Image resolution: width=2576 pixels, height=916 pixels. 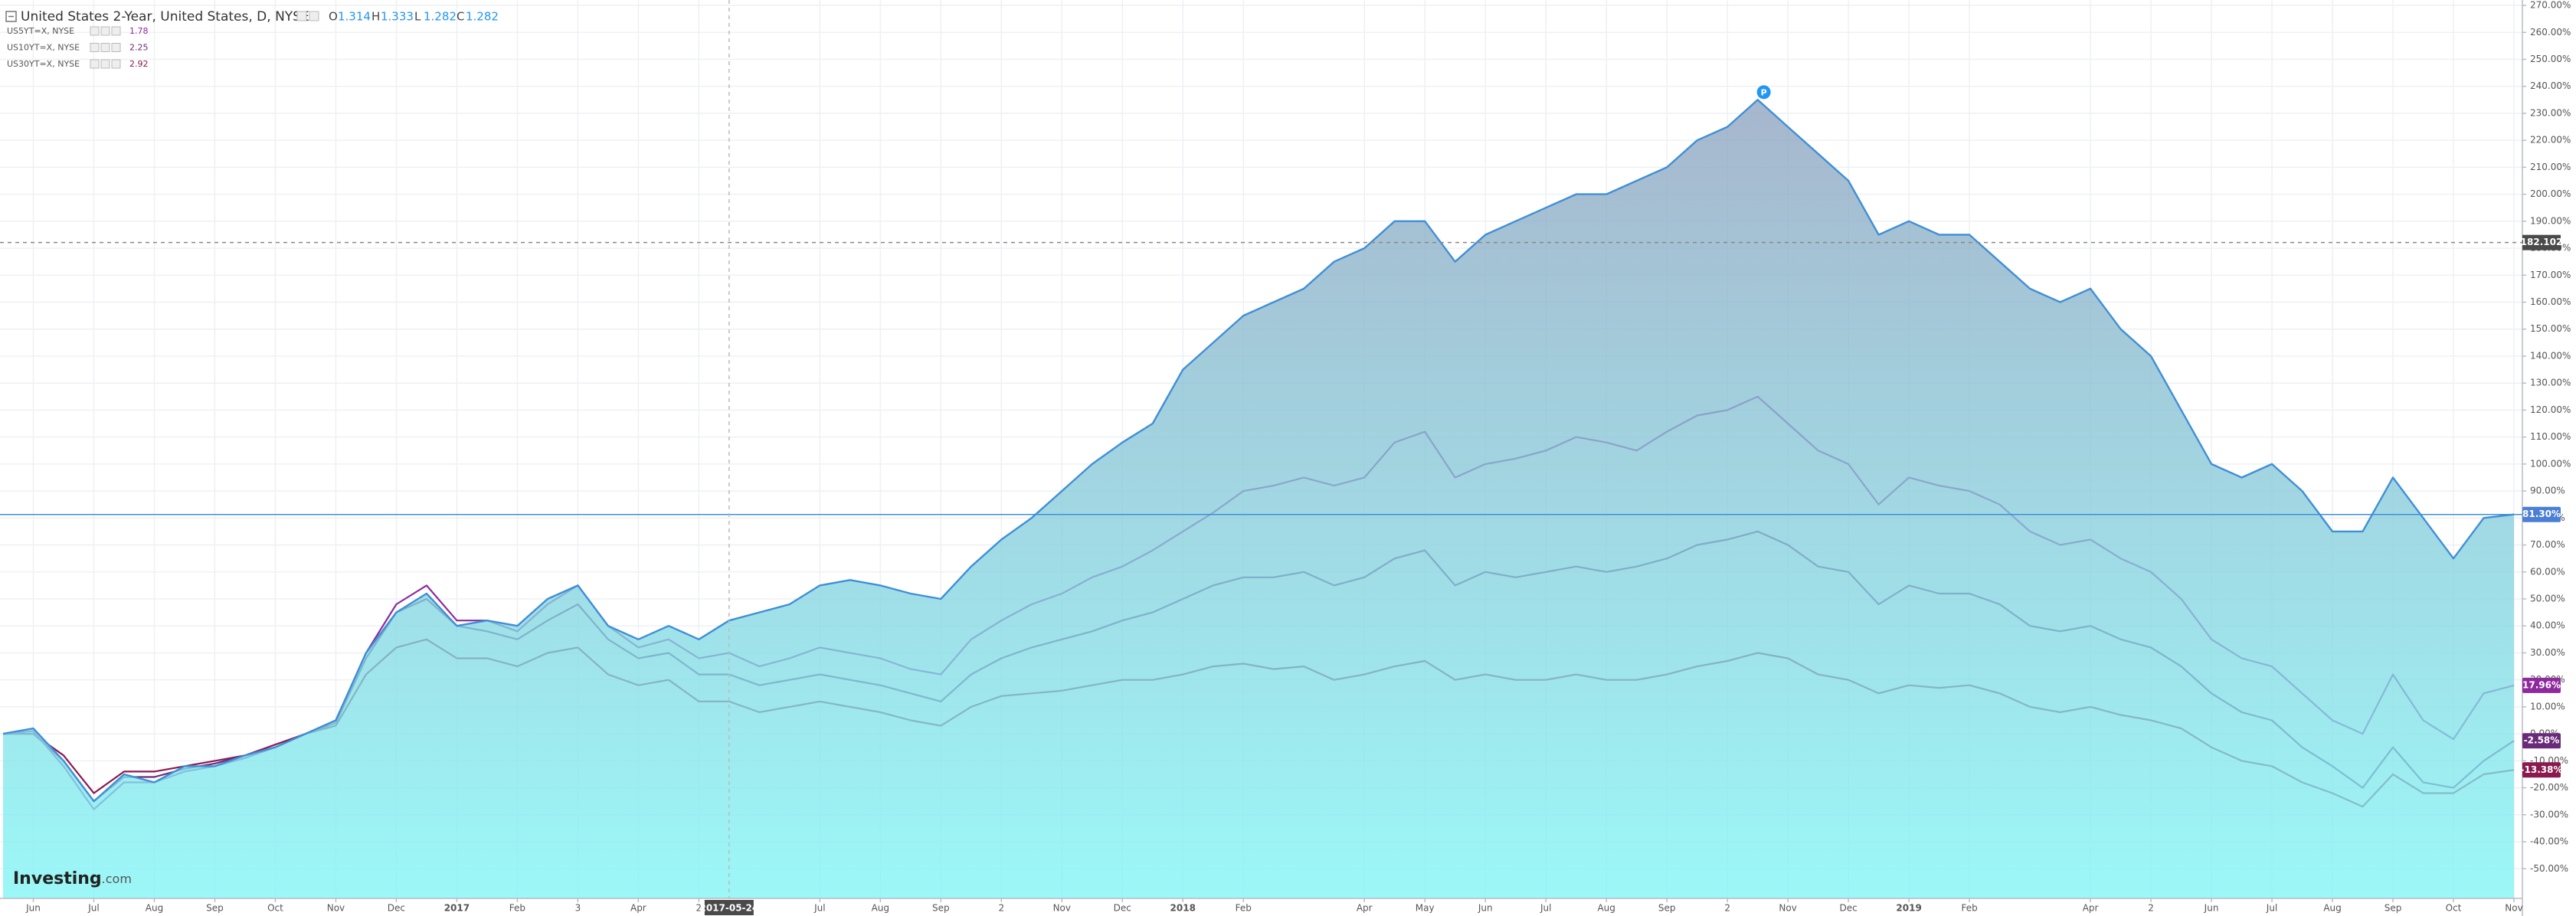 I want to click on y-tick-label: 200.00%, so click(x=2550, y=193).